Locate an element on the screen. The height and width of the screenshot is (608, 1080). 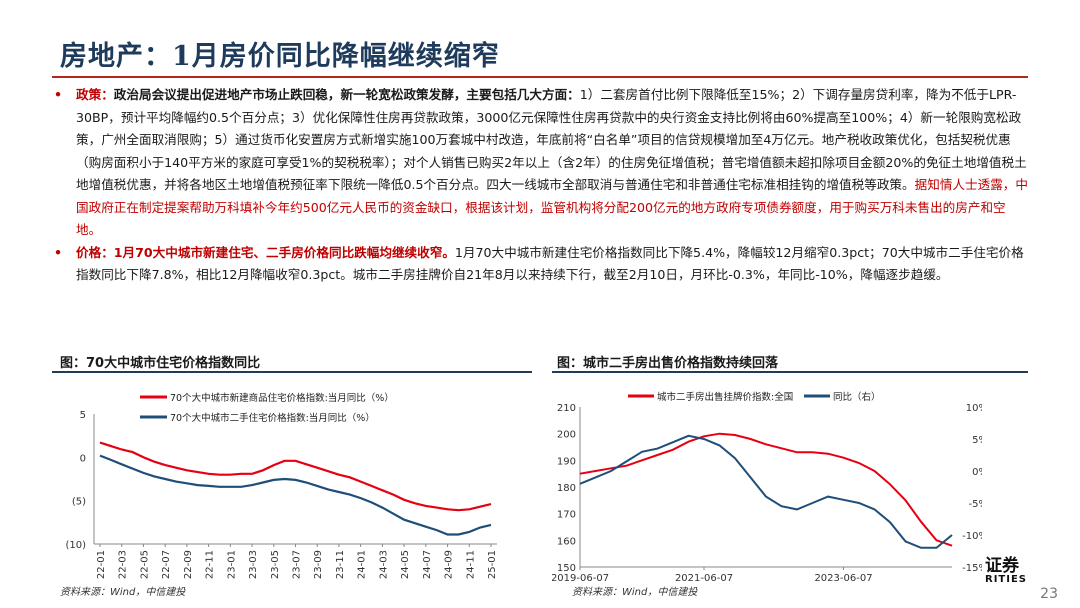
y-right-tick-label: -15% is located at coordinates (972, 568).